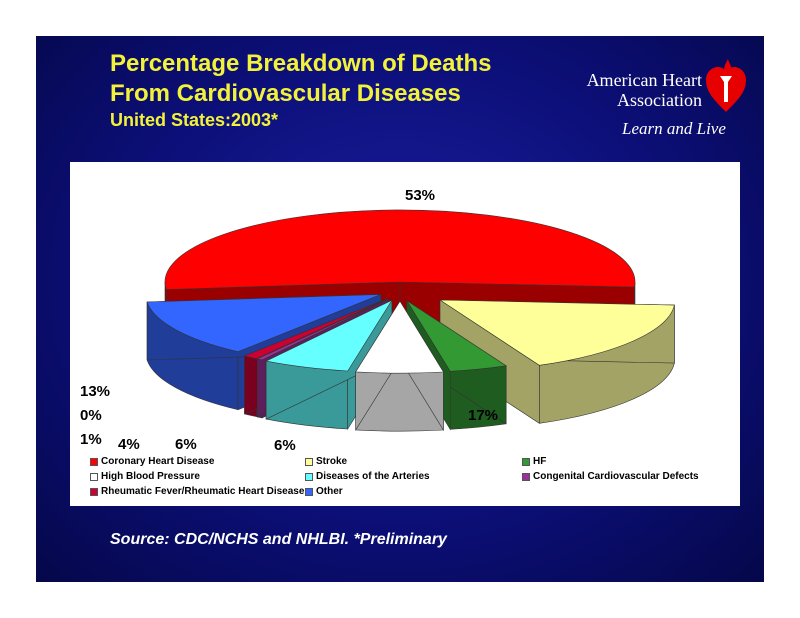 The width and height of the screenshot is (800, 618). I want to click on data-label-rheumatic-fever-rheumatic-heart-disease: 1%, so click(91, 439).